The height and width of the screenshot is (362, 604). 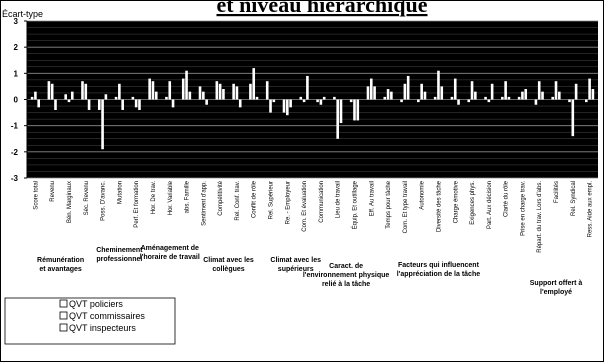 What do you see at coordinates (346, 284) in the screenshot?
I see `group-label: relié à la tâche` at bounding box center [346, 284].